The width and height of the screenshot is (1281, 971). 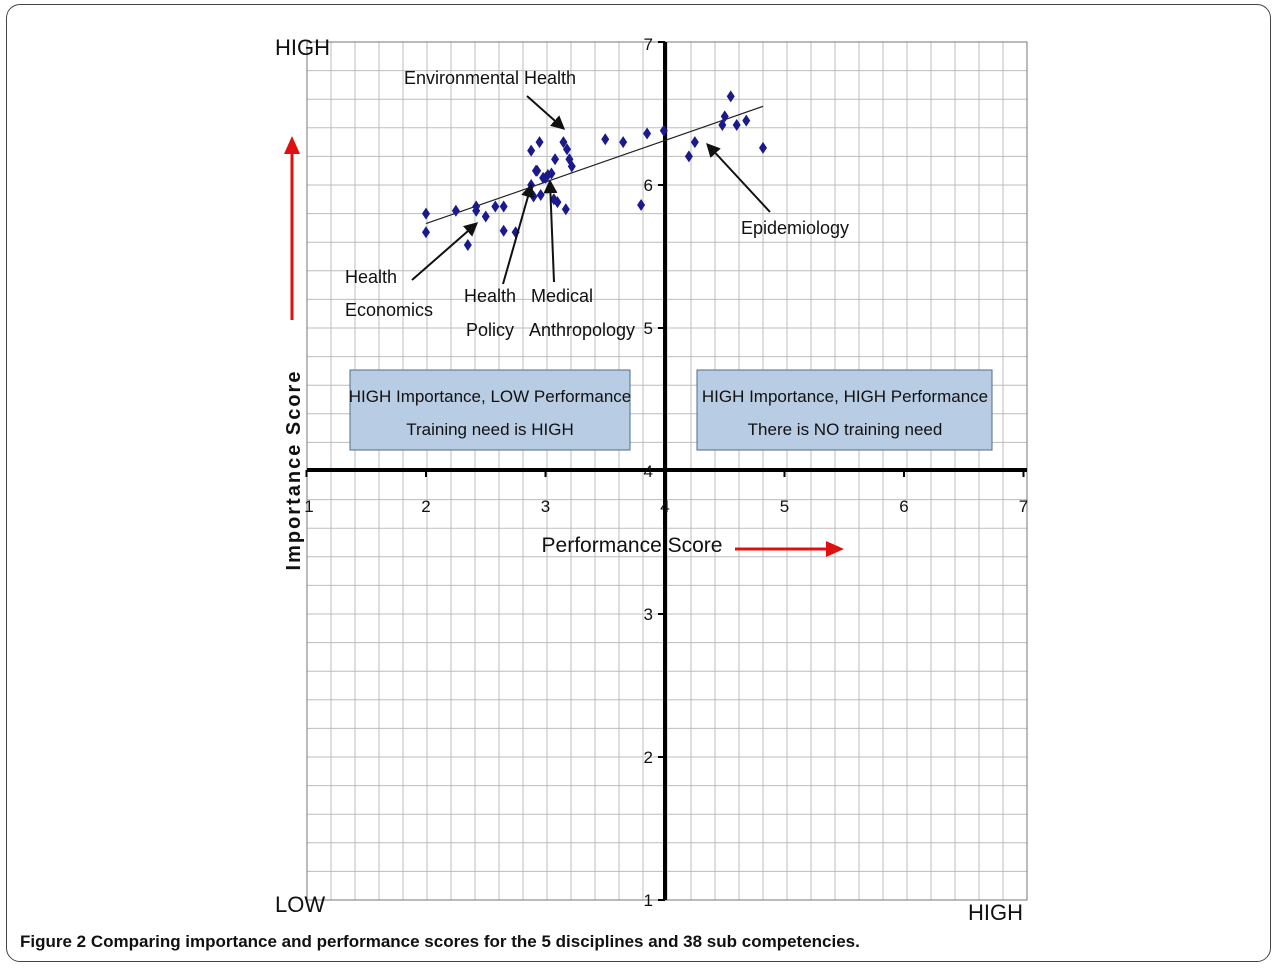 What do you see at coordinates (490, 429) in the screenshot?
I see `quadrant-box-left-line2: Training need is HIGH` at bounding box center [490, 429].